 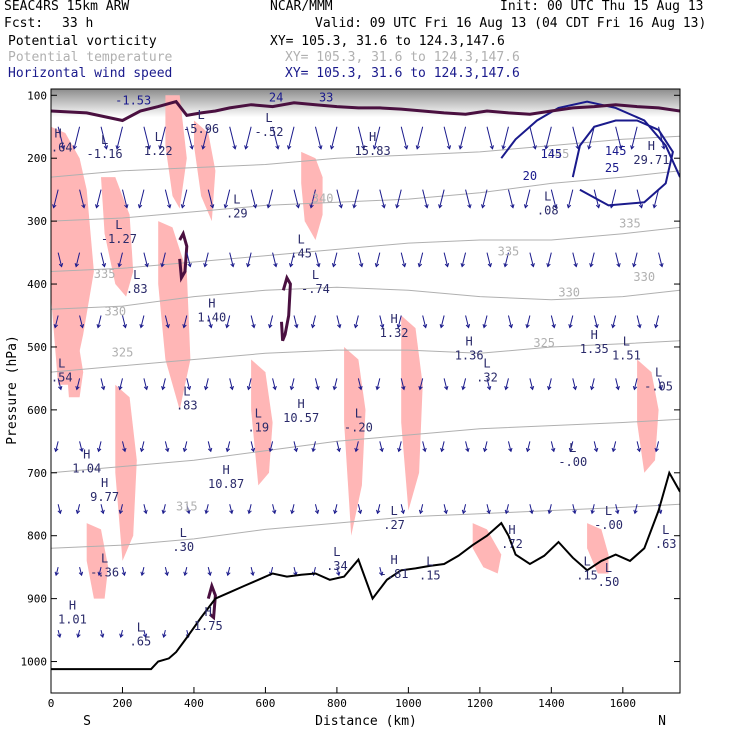 I want to click on y-tick-label: 300, so click(x=37, y=221).